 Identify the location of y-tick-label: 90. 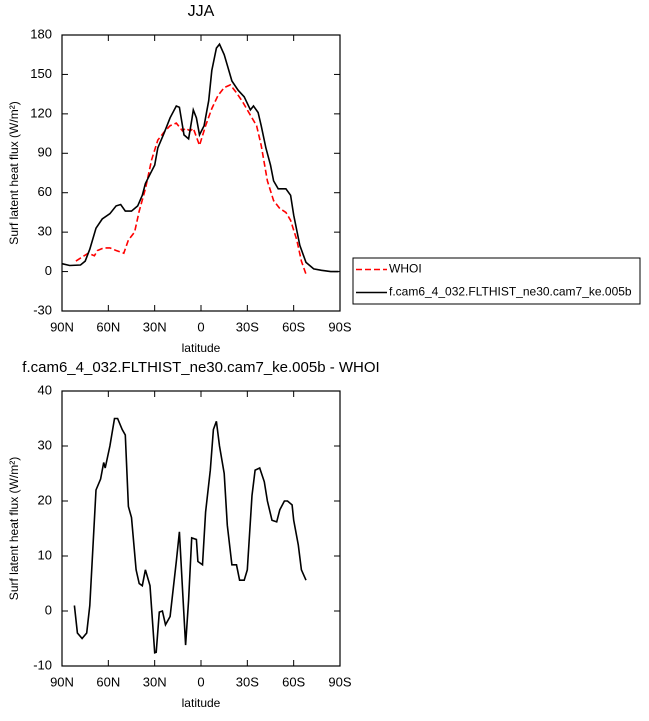
(45, 152).